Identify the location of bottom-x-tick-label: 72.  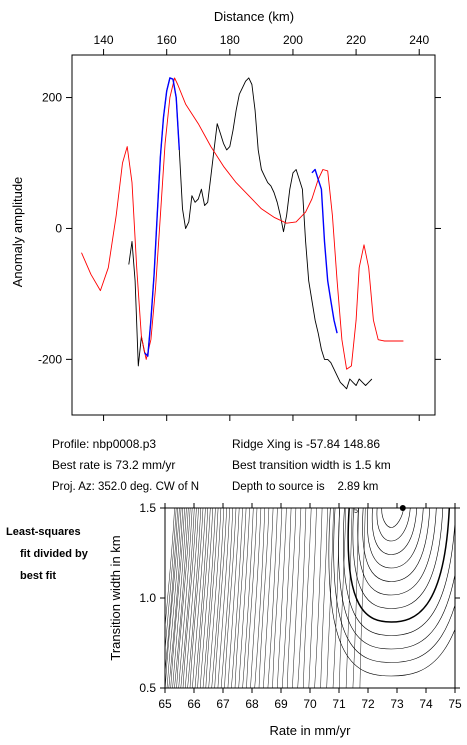
(368, 704).